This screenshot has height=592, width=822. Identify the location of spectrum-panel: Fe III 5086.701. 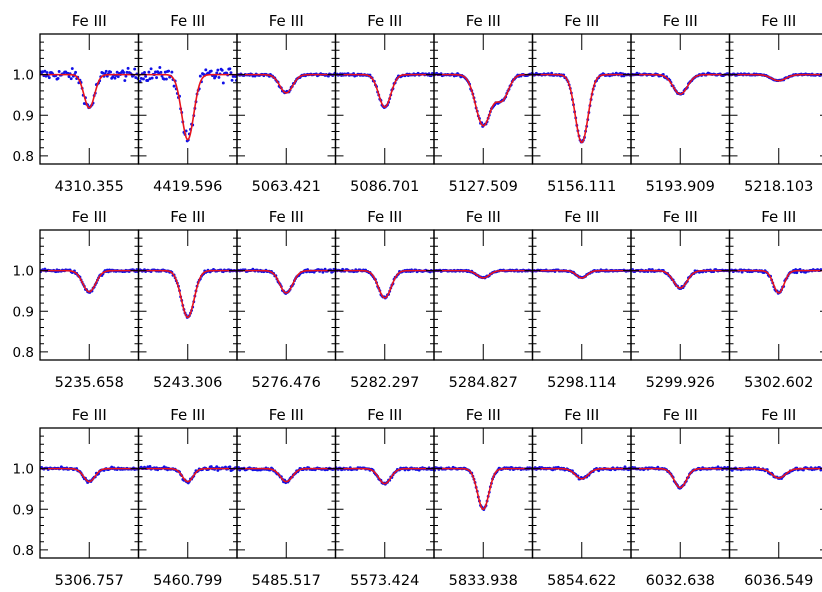
(384, 103).